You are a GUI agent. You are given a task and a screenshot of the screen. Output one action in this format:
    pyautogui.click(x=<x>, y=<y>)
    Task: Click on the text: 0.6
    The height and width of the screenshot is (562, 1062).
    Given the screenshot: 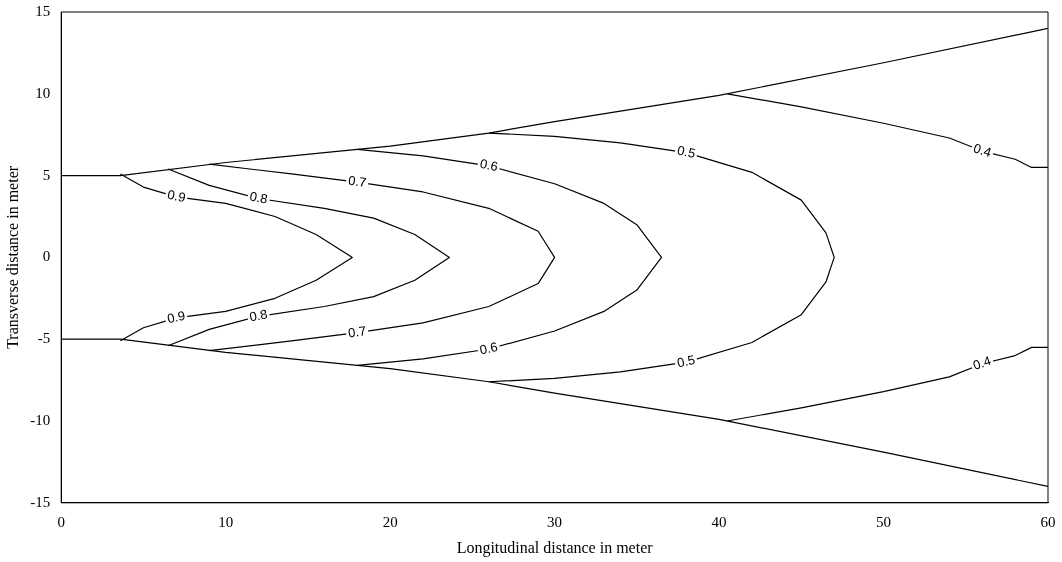 What is the action you would take?
    pyautogui.click(x=489, y=348)
    